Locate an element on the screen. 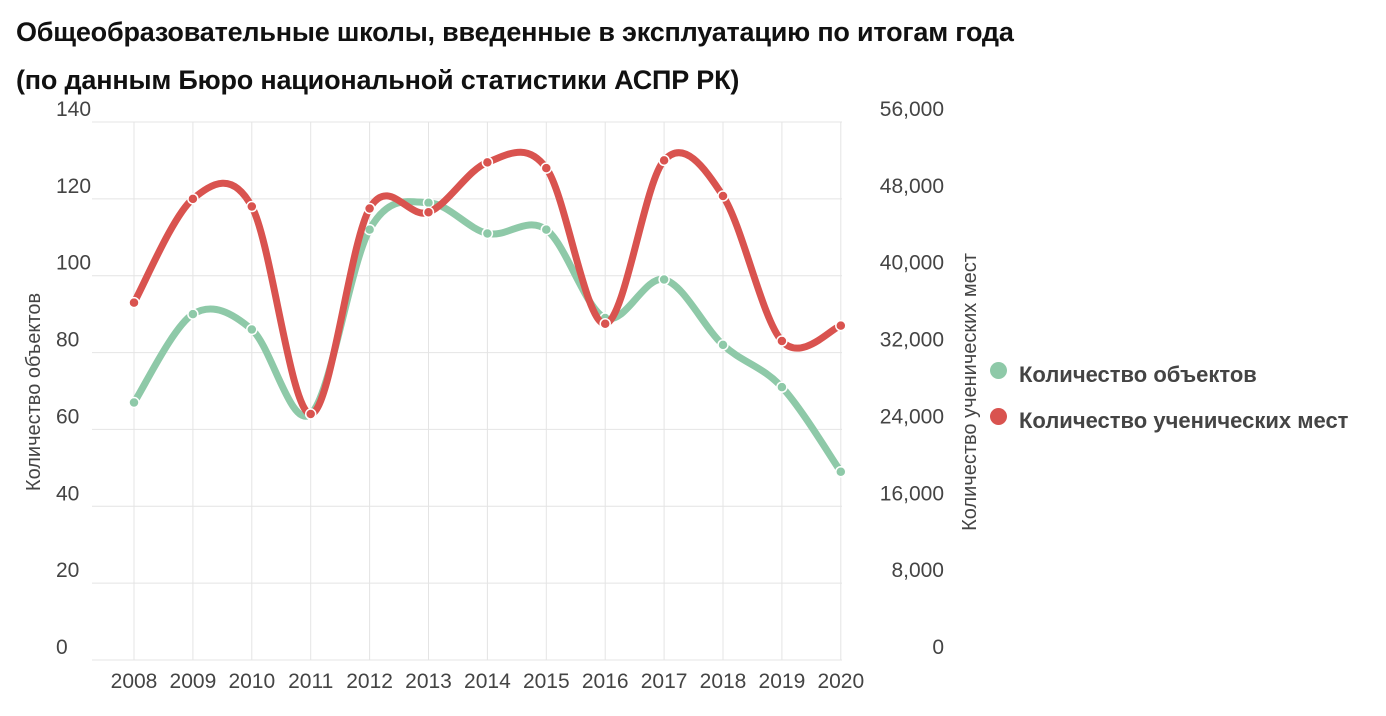  legend-label-student-places: Количество ученических мест is located at coordinates (1184, 420).